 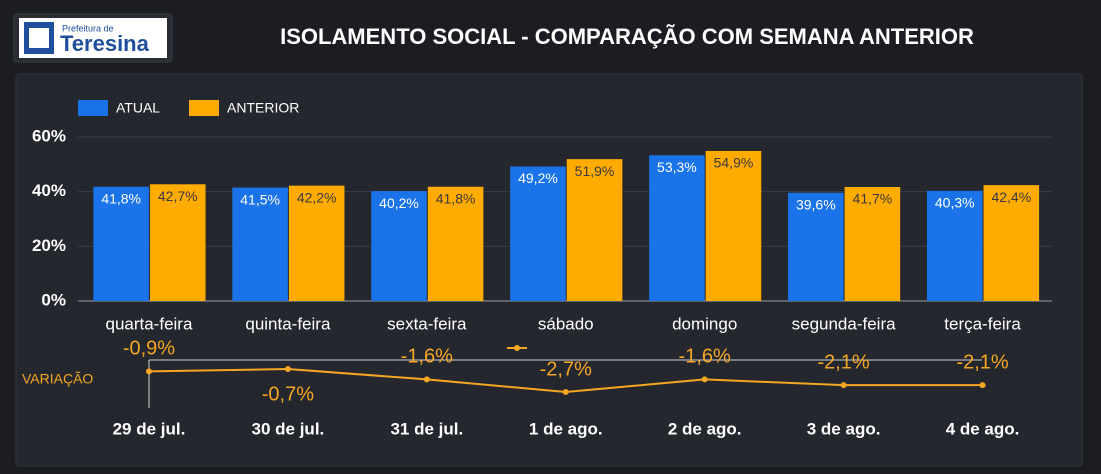 I want to click on bar-value-label: 40,3%, so click(x=955, y=203).